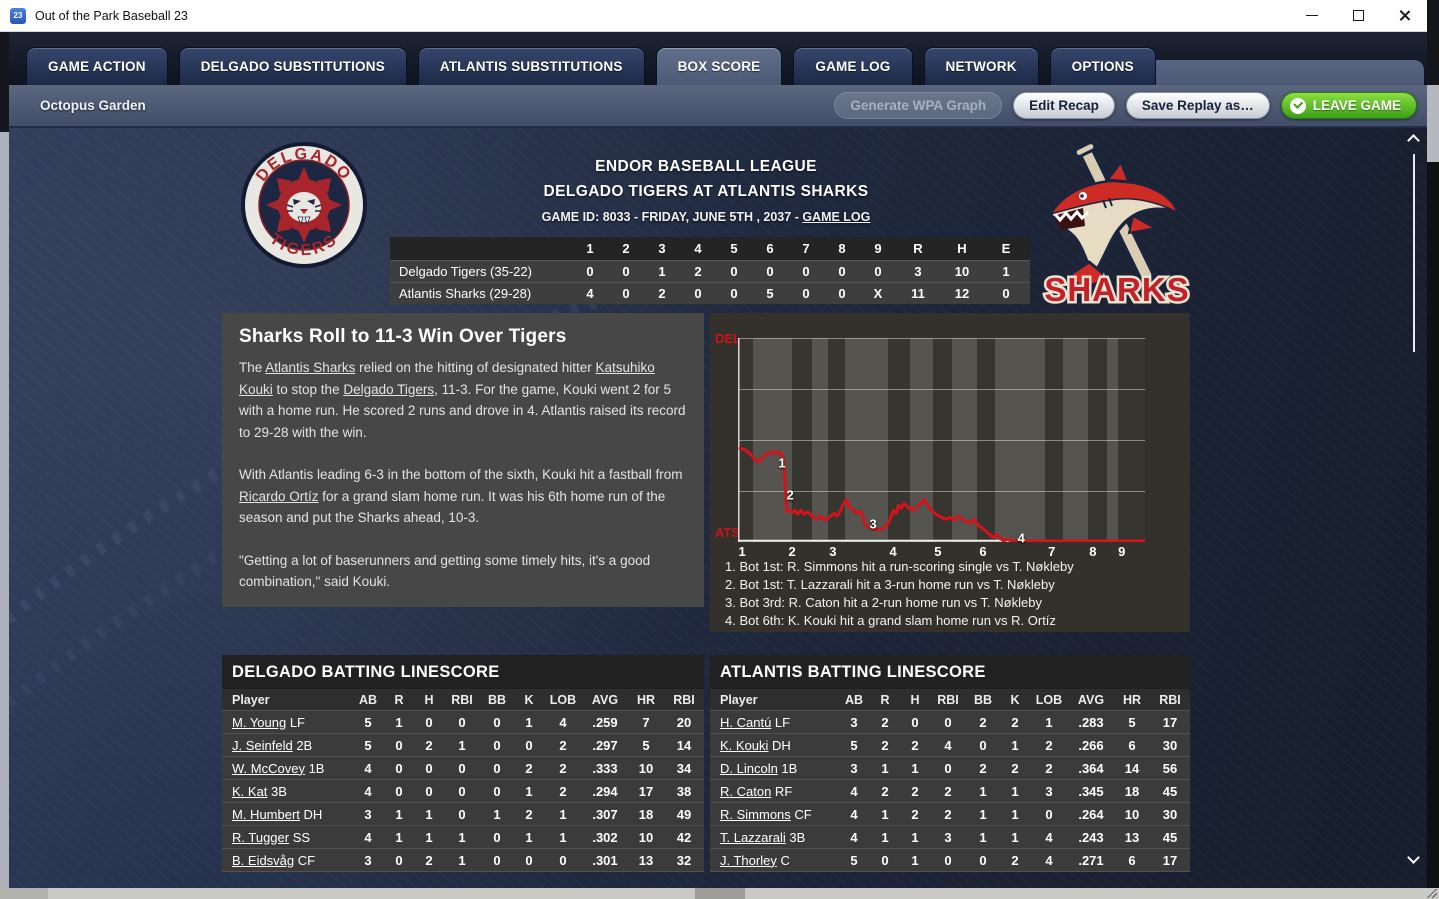 The height and width of the screenshot is (899, 1439). I want to click on player-link: B. Eidsvåg, so click(263, 860).